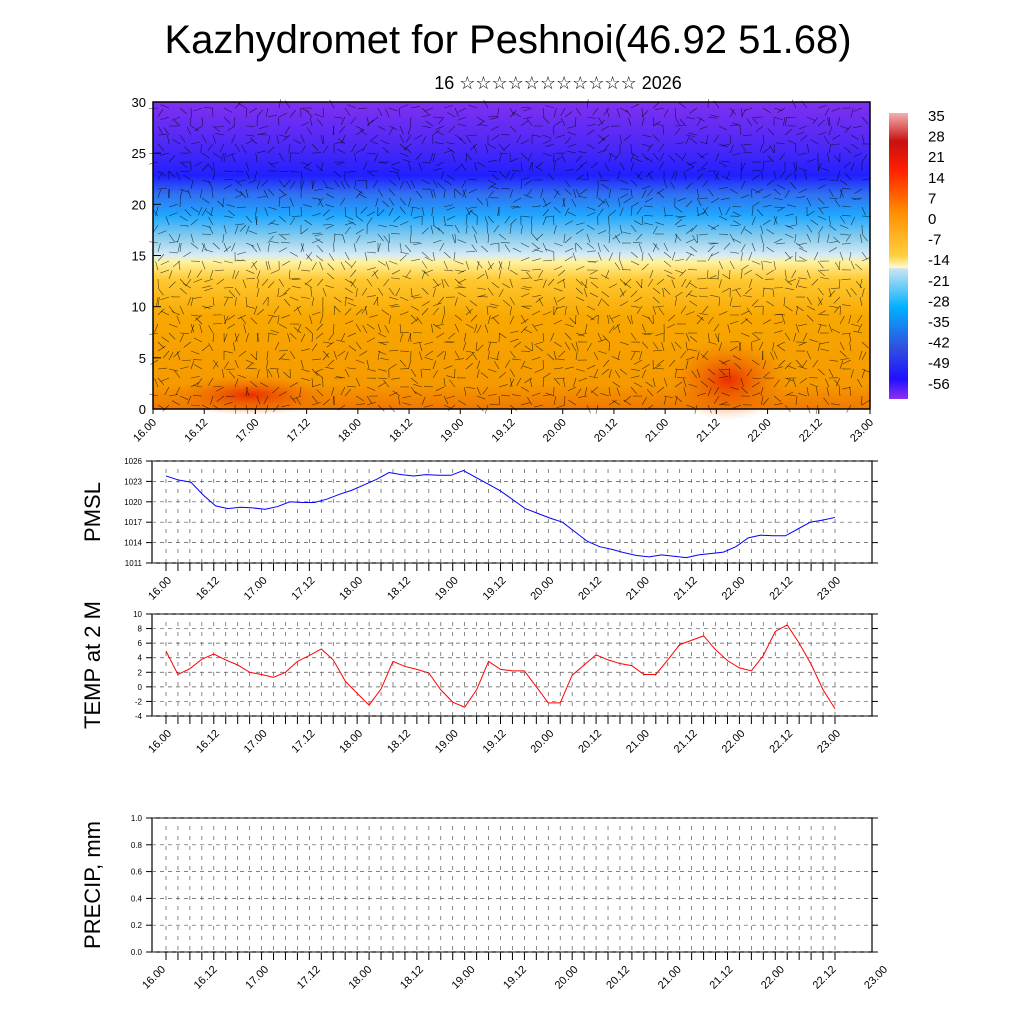 The image size is (1024, 1024). What do you see at coordinates (670, 978) in the screenshot?
I see `x-tick-label: 21.00` at bounding box center [670, 978].